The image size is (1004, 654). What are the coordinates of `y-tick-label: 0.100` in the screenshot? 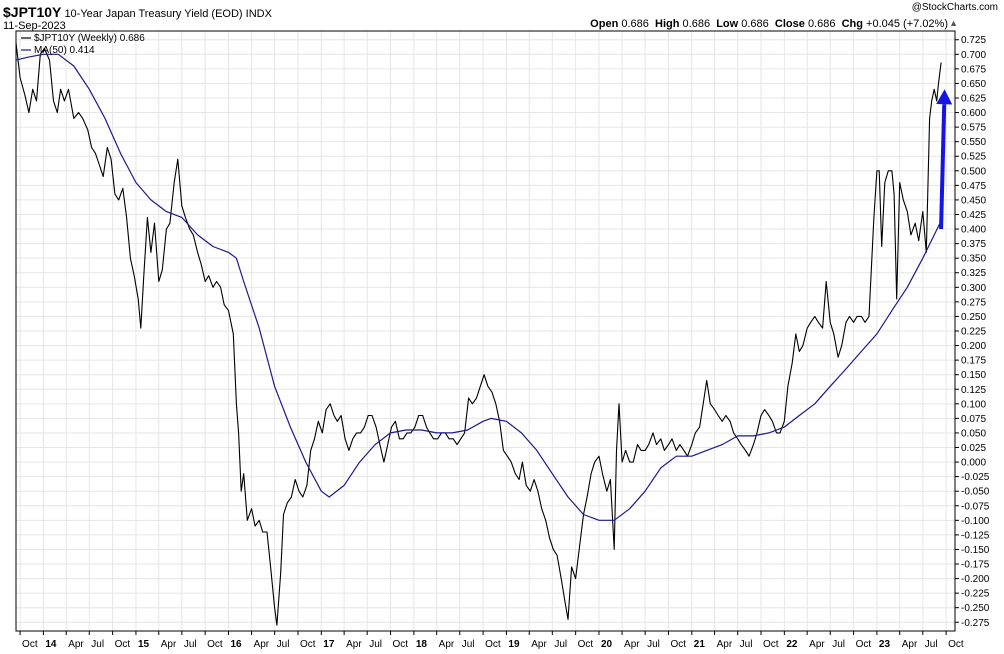 It's located at (973, 404).